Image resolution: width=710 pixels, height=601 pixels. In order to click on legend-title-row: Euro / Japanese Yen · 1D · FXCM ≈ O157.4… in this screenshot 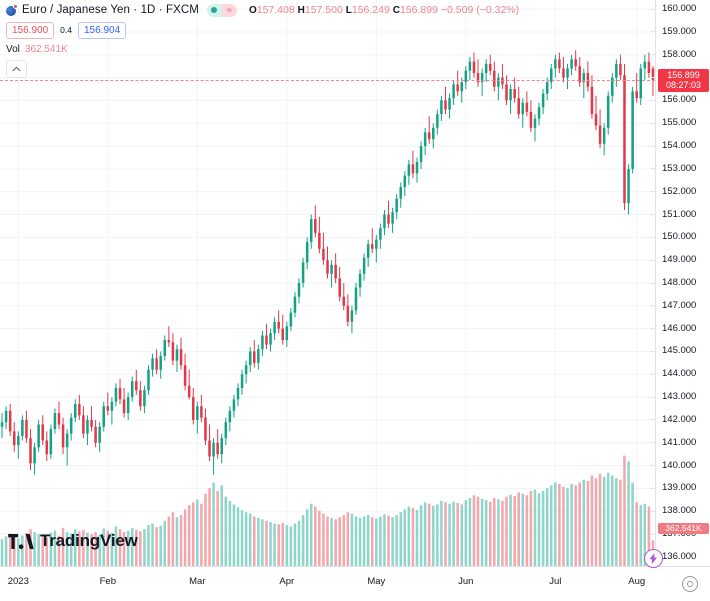, I will do `click(262, 10)`.